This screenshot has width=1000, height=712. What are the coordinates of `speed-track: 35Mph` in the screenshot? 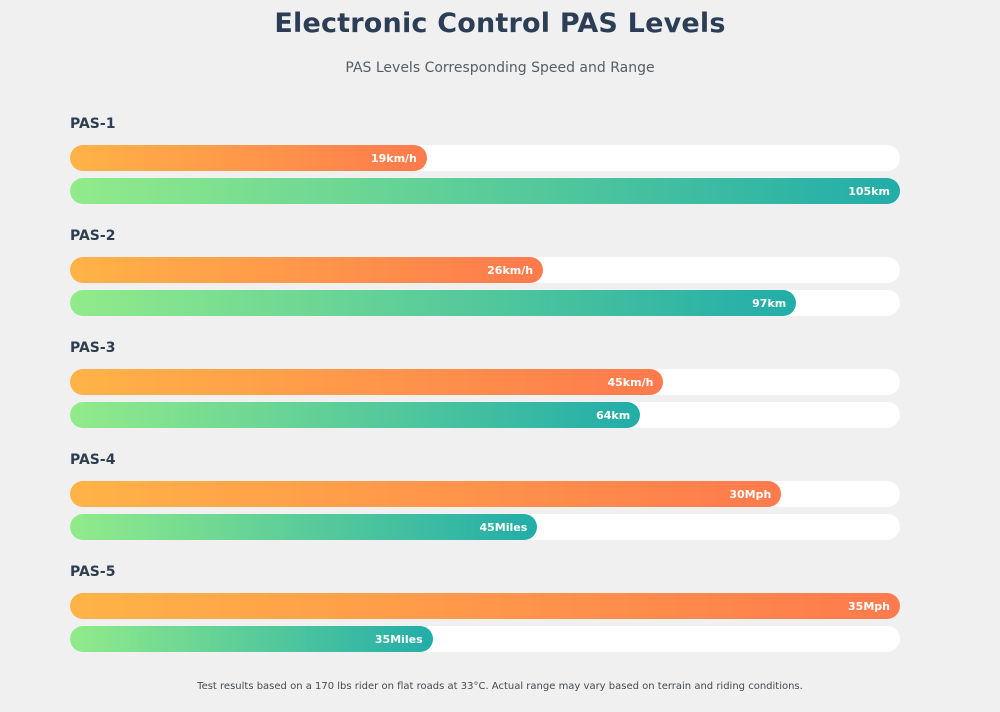 It's located at (485, 606).